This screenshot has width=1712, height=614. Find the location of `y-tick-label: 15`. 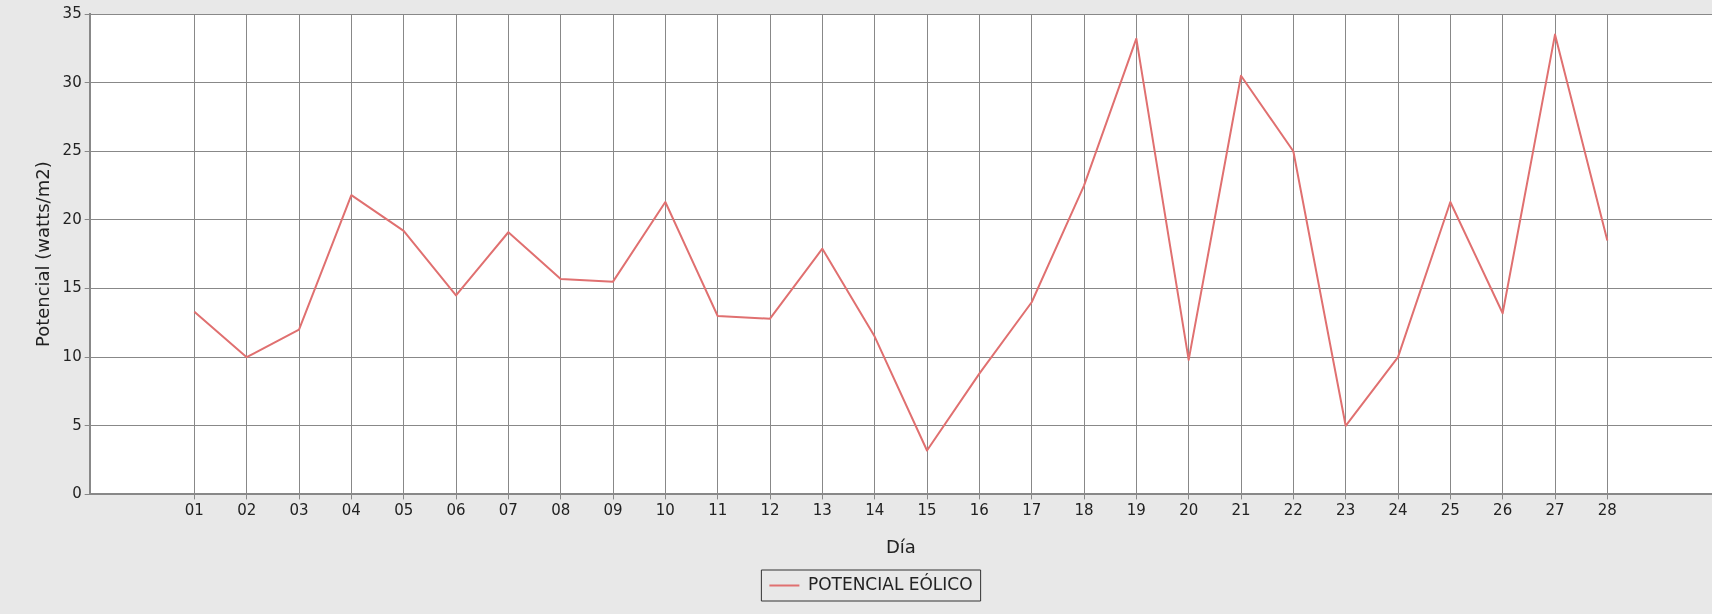

y-tick-label: 15 is located at coordinates (72, 287).